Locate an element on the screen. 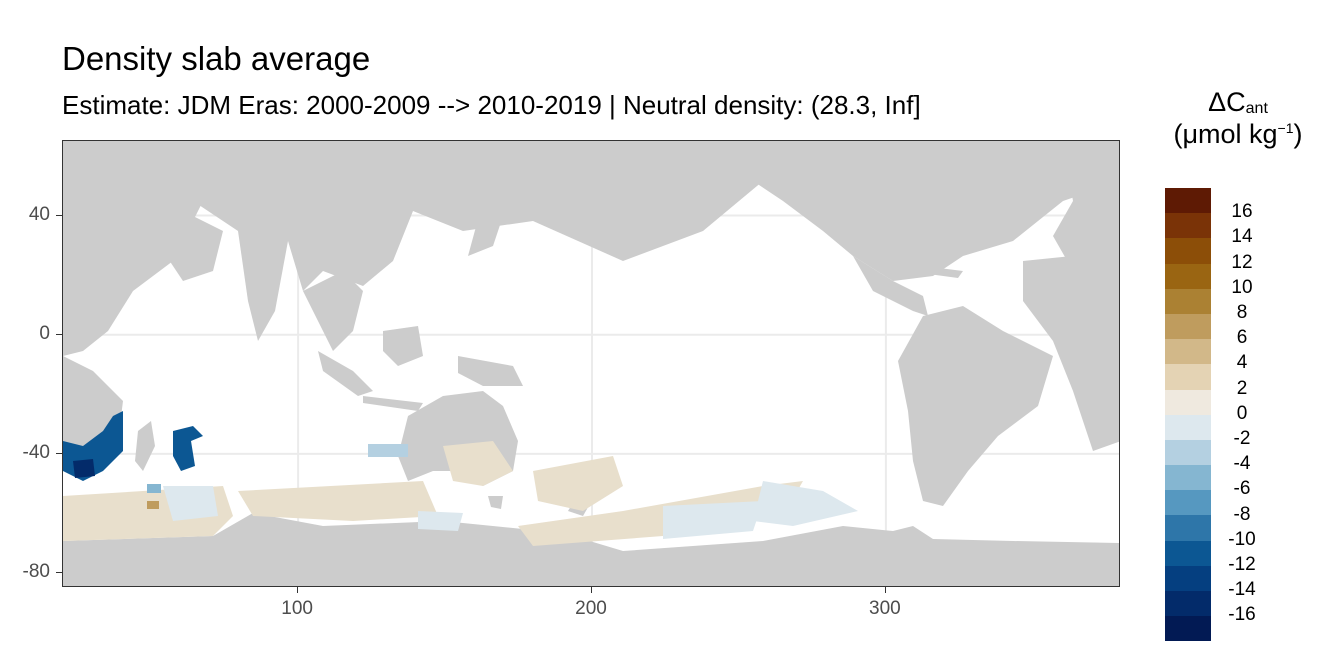 The width and height of the screenshot is (1344, 672). land-india is located at coordinates (263, 286).